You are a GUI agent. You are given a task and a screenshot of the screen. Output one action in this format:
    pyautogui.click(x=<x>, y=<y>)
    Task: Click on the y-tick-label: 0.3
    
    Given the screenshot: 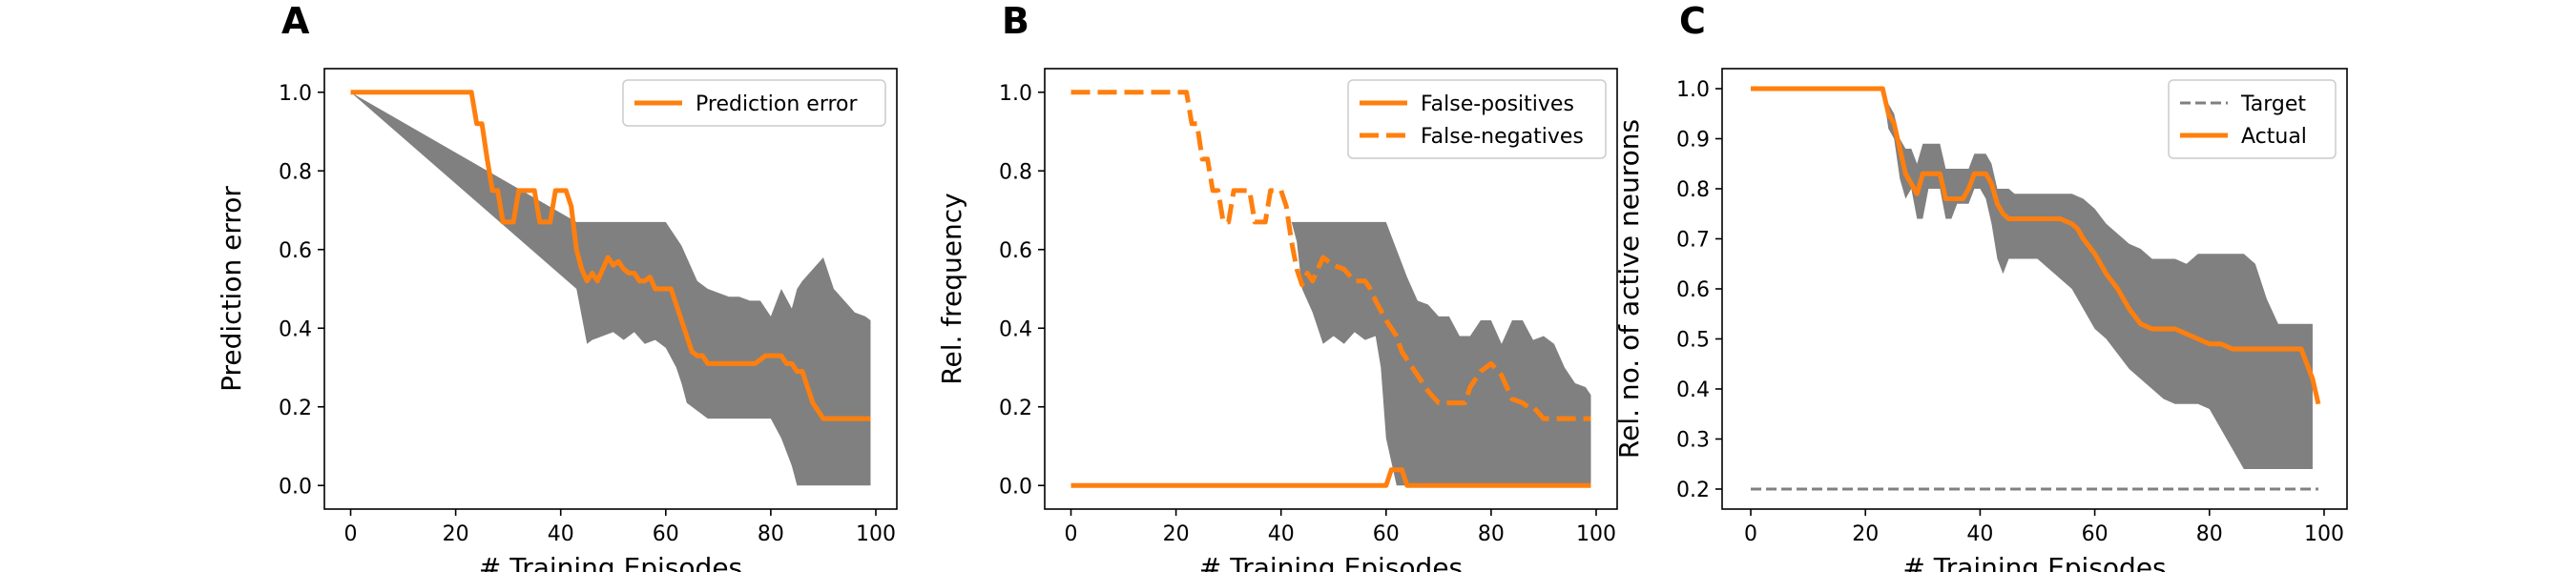 What is the action you would take?
    pyautogui.click(x=1693, y=441)
    